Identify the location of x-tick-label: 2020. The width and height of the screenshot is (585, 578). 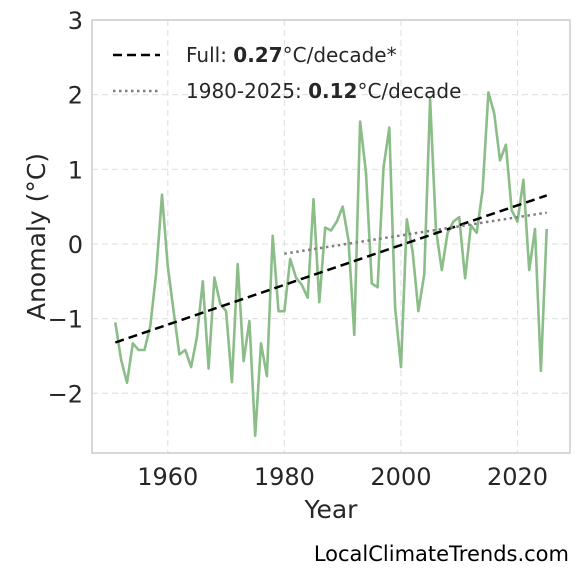
(517, 477).